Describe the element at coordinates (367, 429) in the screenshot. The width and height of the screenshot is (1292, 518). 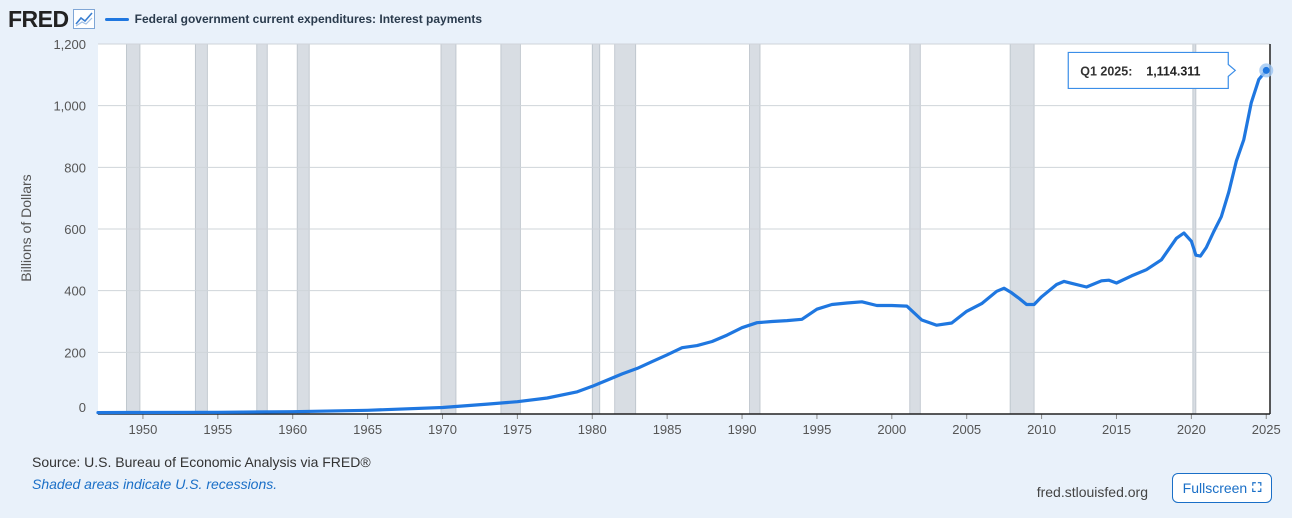
I see `x-tick-label: 1965` at that location.